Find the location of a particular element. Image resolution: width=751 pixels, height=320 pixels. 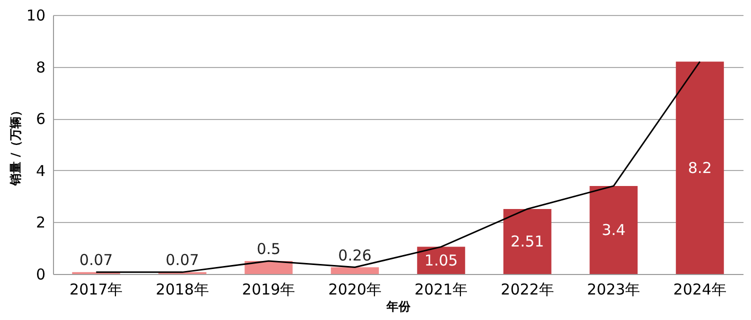

y-tick-label: 0 is located at coordinates (41, 275).